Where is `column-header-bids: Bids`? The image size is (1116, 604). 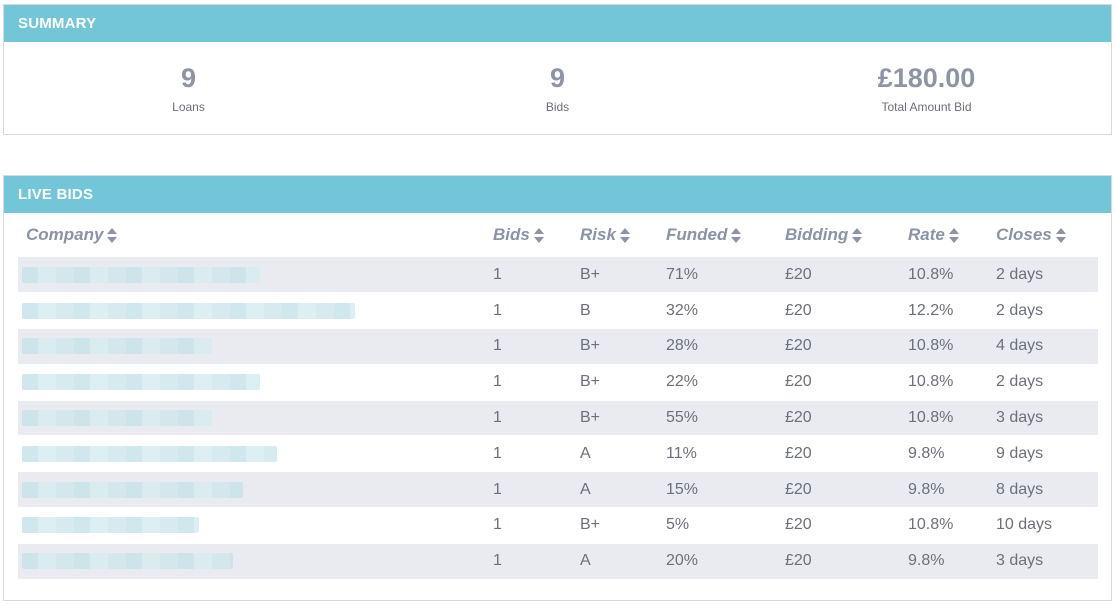 column-header-bids: Bids is located at coordinates (528, 235).